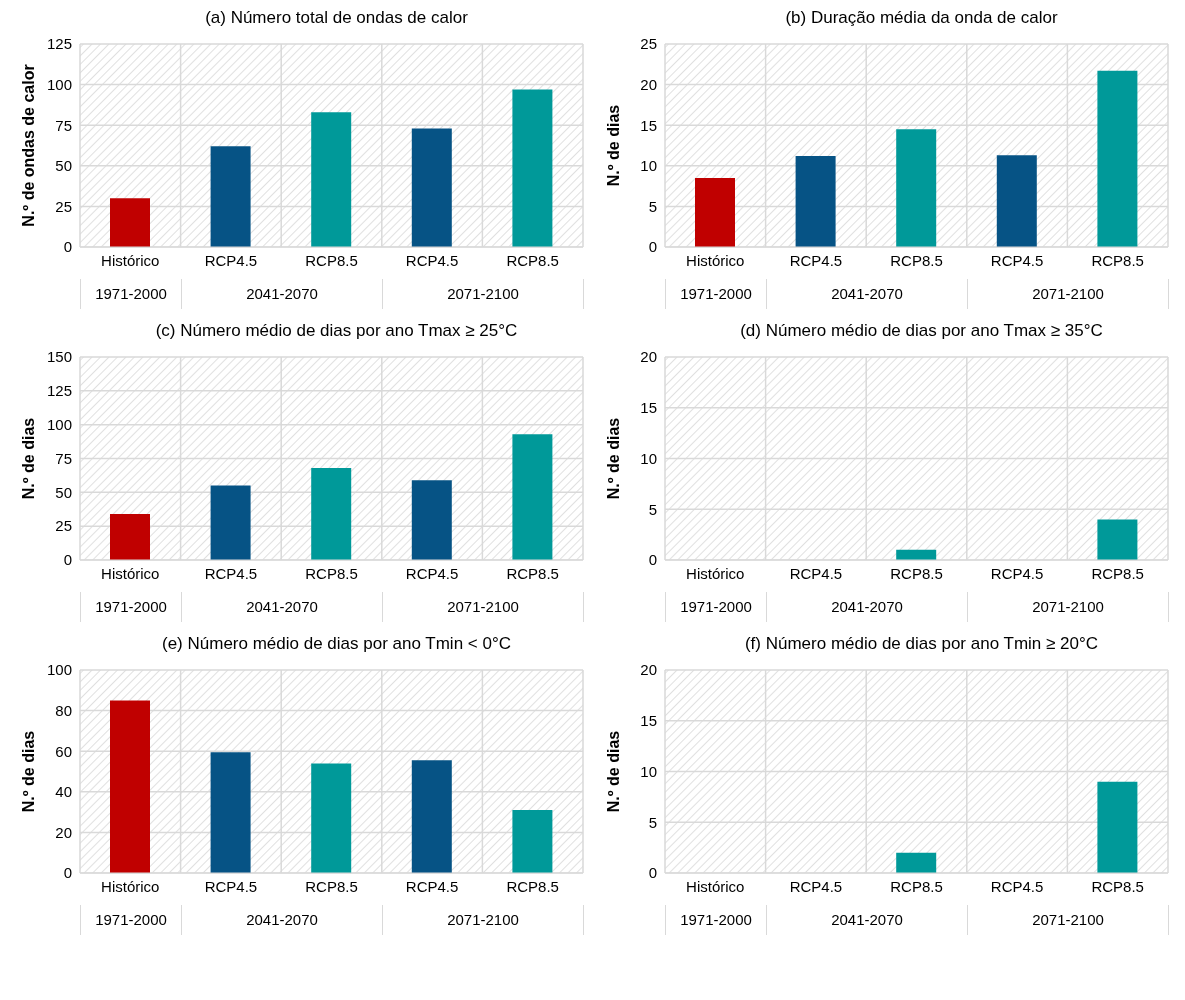 The width and height of the screenshot is (1185, 1000). Describe the element at coordinates (63, 792) in the screenshot. I see `y-tick-label: 40` at that location.